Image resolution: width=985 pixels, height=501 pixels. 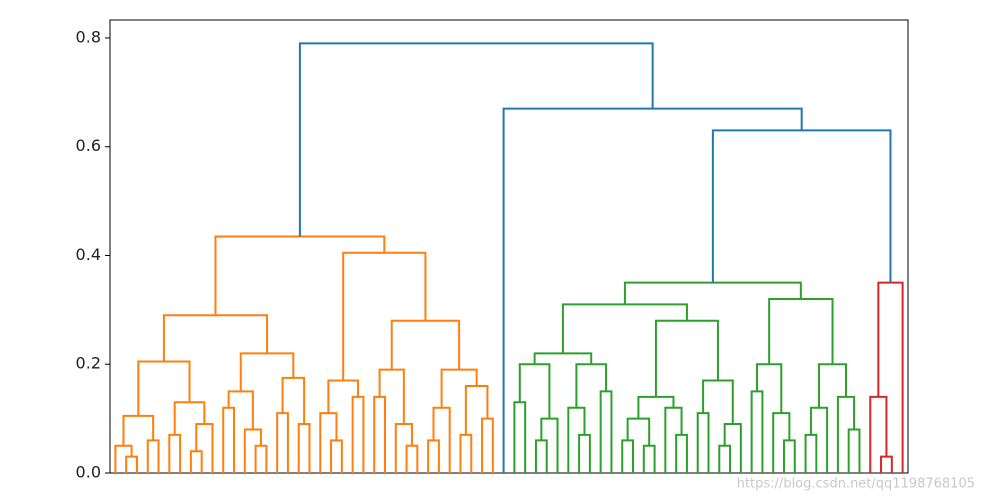 What do you see at coordinates (856, 484) in the screenshot?
I see `watermark: https://blog.csdn.net/qq1198768105` at bounding box center [856, 484].